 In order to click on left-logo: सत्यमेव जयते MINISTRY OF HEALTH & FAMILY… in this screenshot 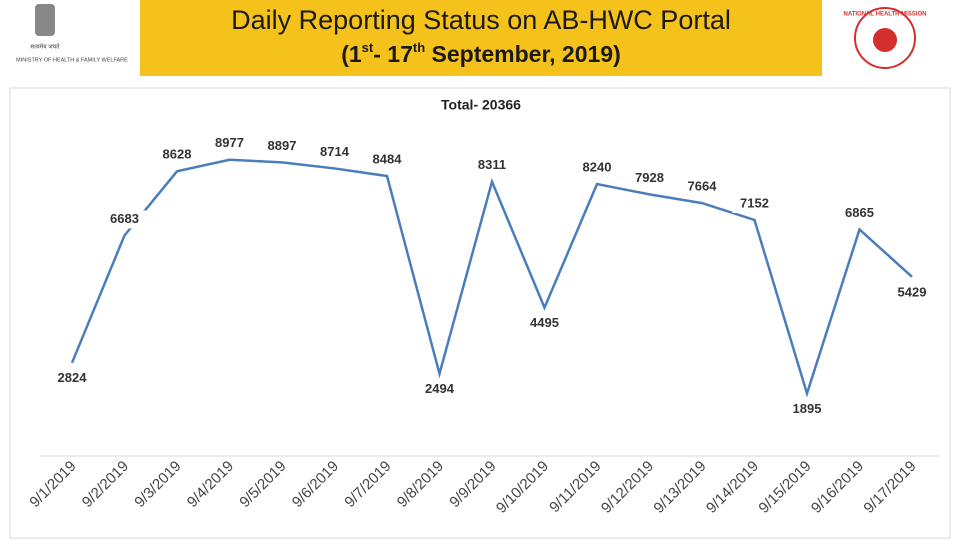, I will do `click(72, 33)`.